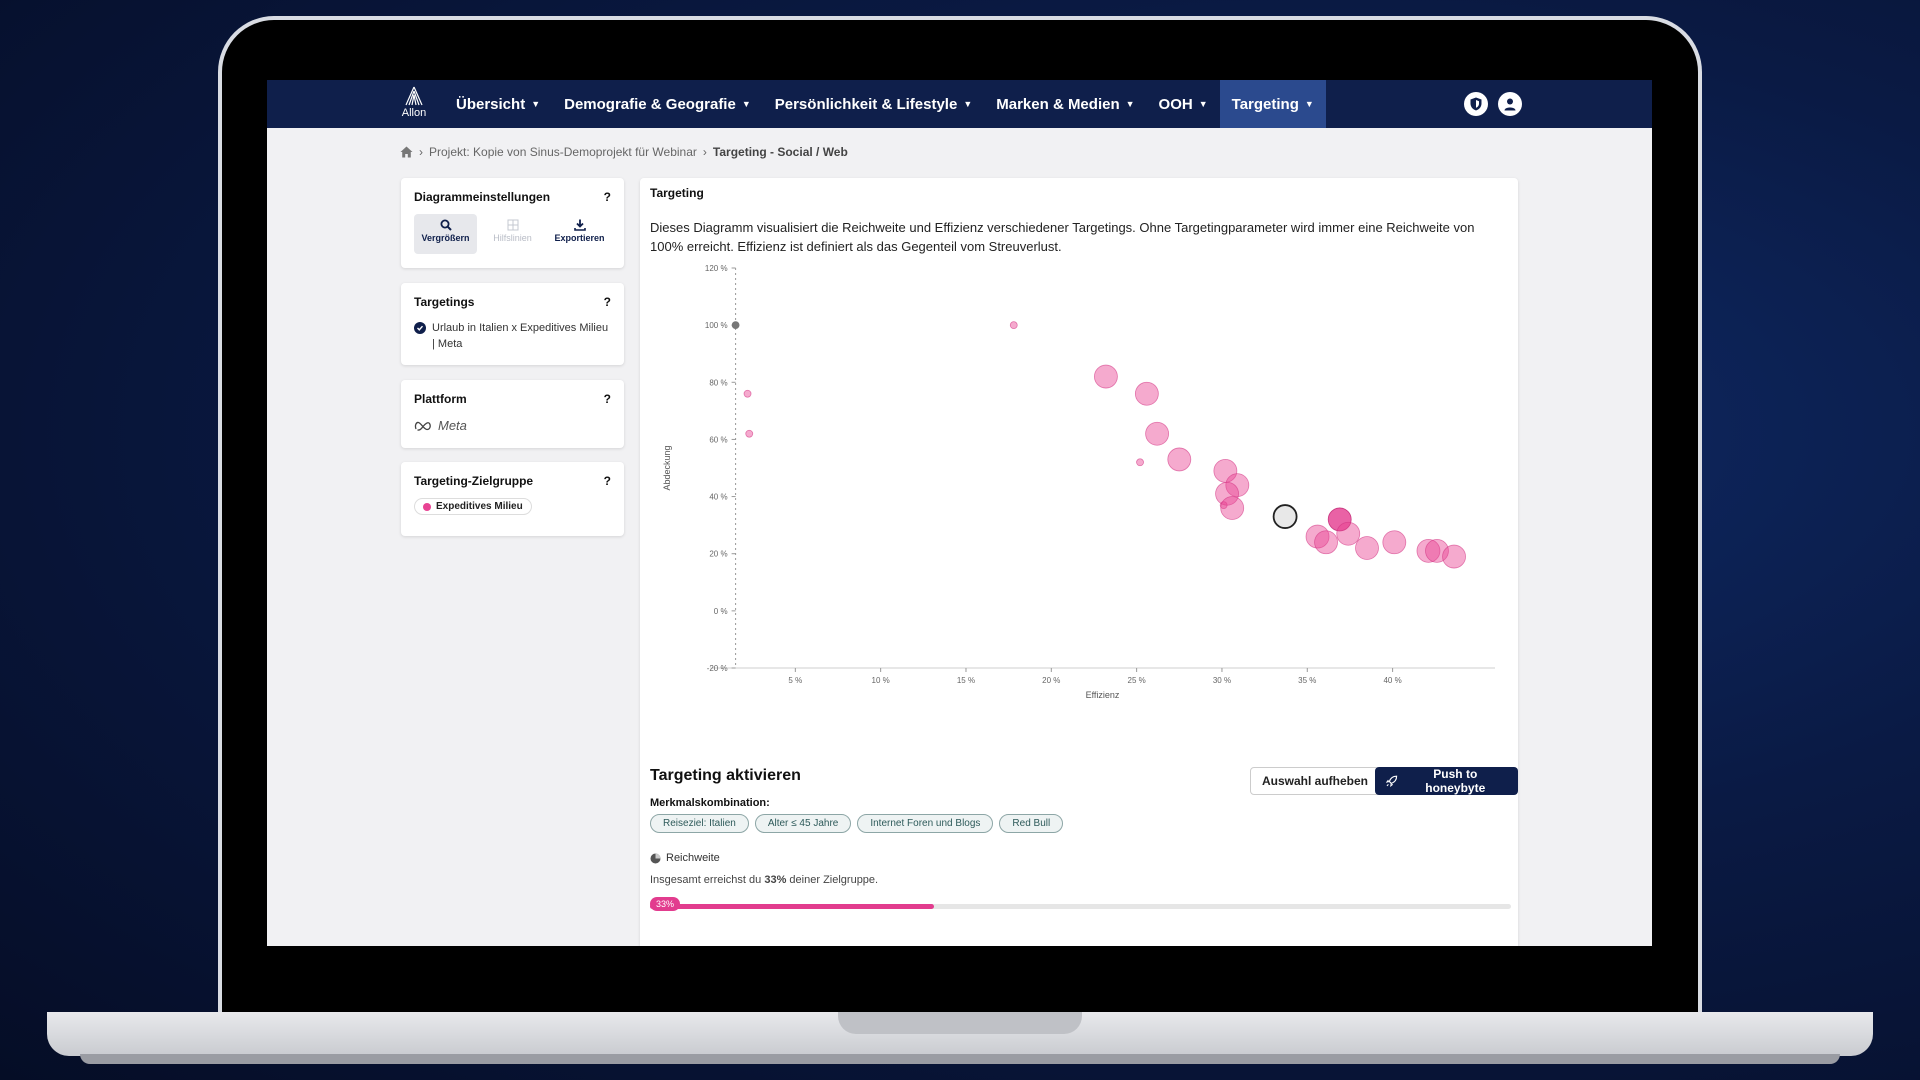 The width and height of the screenshot is (1920, 1080). Describe the element at coordinates (803, 823) in the screenshot. I see `feature-chip: Alter ≤ 45 Jahre` at that location.